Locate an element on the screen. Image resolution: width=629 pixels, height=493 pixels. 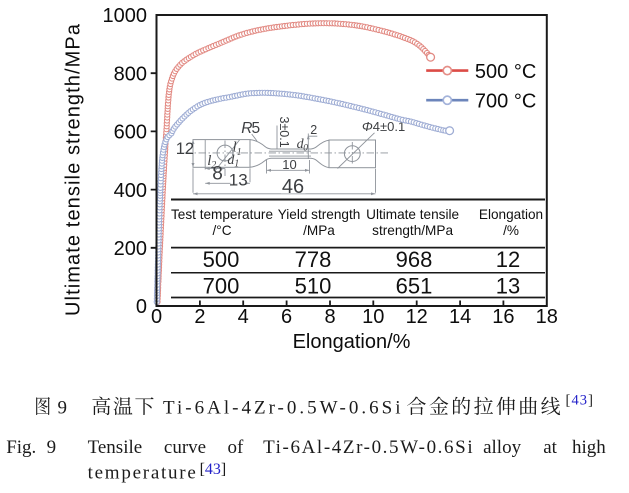
svg-text: 700 is located at coordinates (221, 286).